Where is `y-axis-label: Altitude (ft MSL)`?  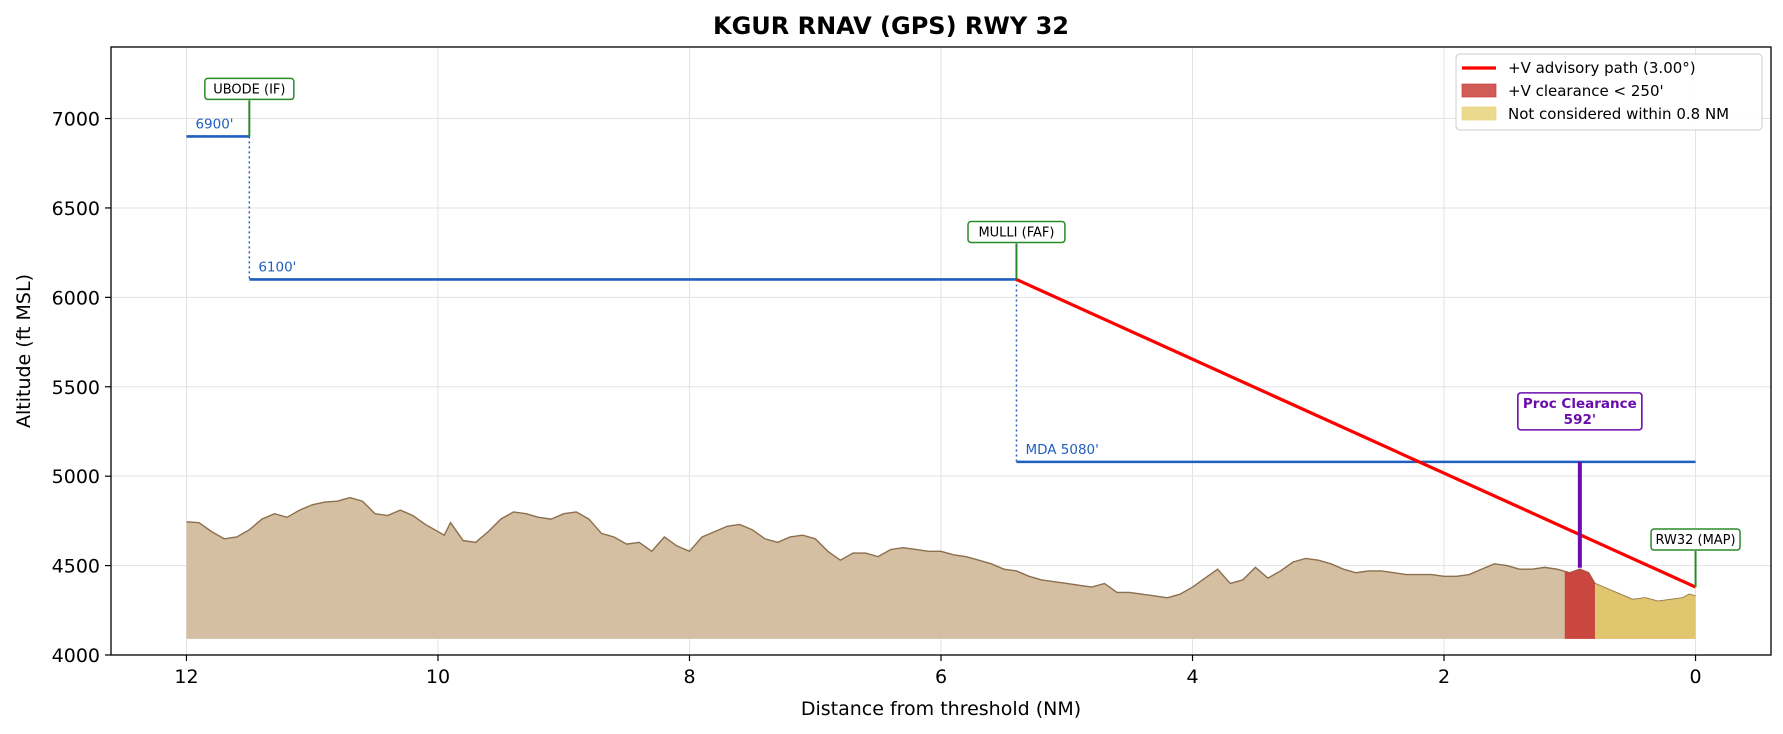
y-axis-label: Altitude (ft MSL) is located at coordinates (24, 351).